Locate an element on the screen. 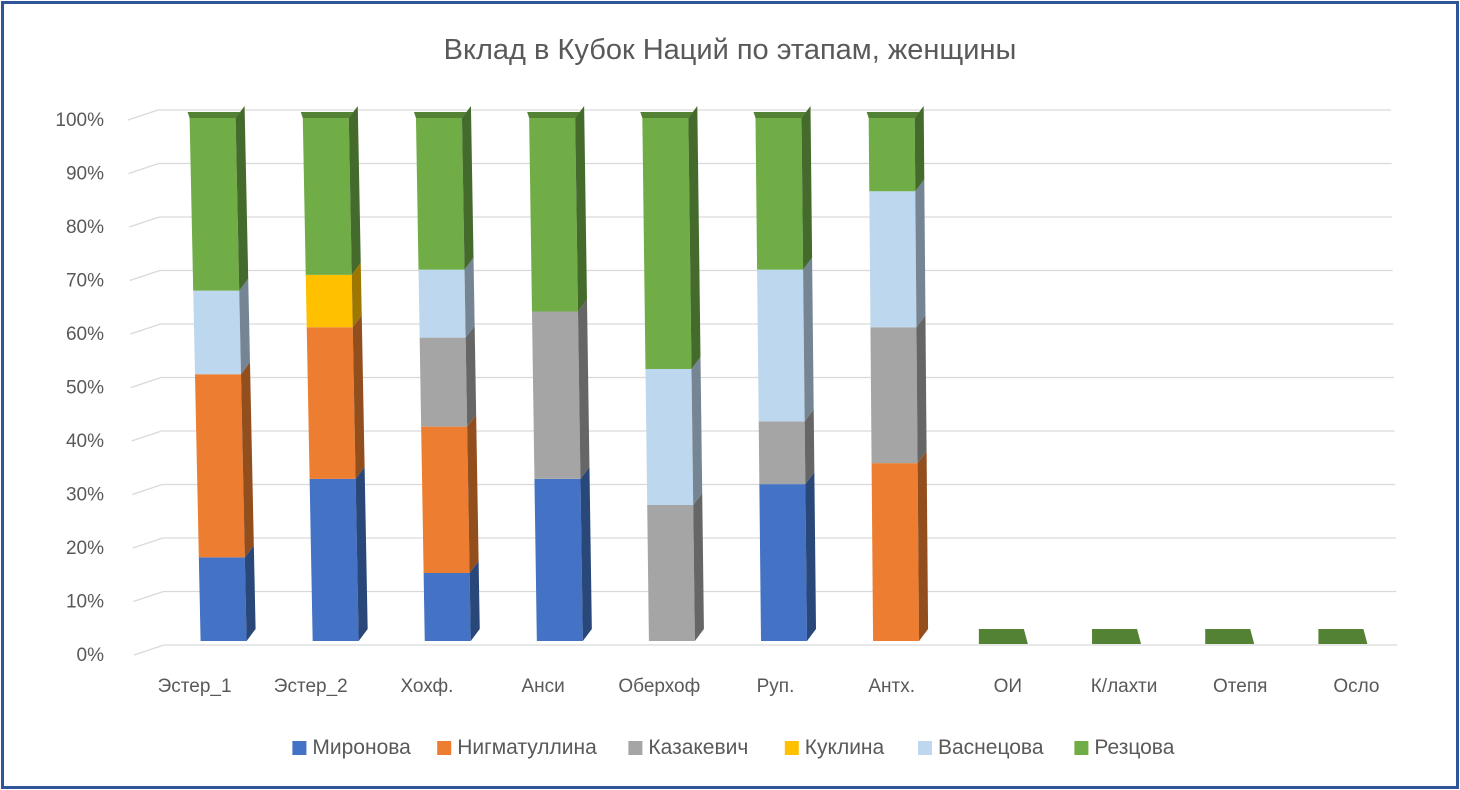 Image resolution: width=1460 pixels, height=790 pixels. legend-label: Казакевич is located at coordinates (698, 747).